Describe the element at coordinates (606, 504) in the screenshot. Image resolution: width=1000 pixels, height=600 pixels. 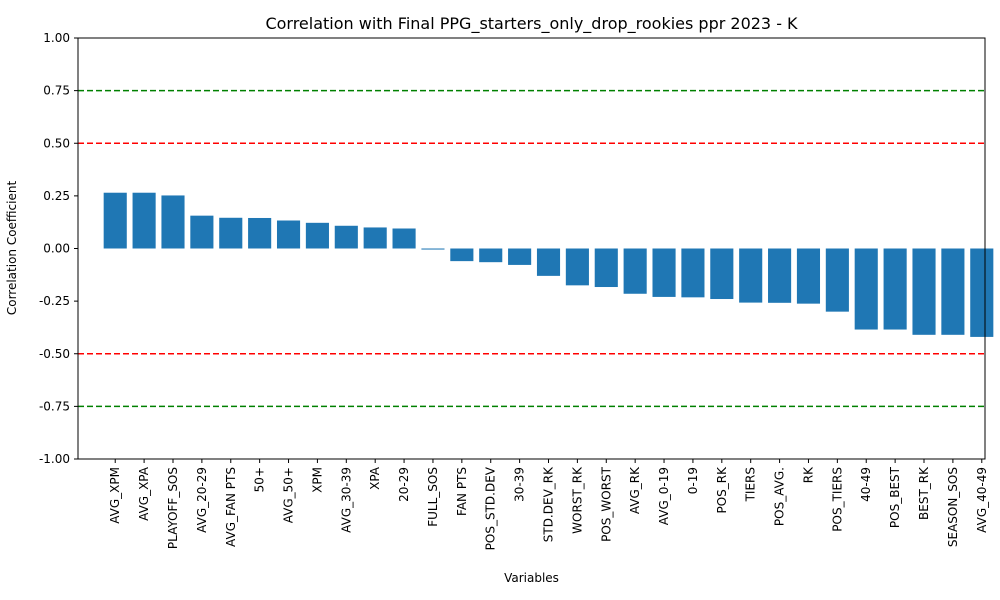
I see `x-tick-label-17: POS_WORST` at that location.